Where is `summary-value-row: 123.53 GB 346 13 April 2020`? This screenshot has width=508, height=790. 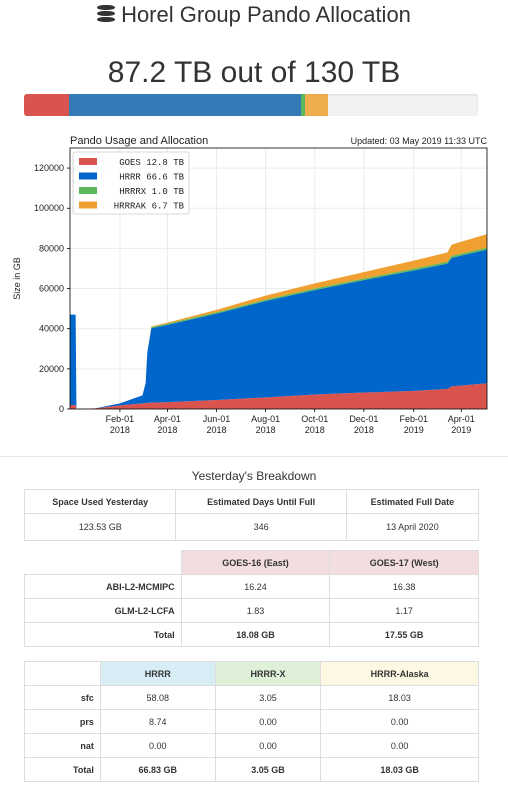
summary-value-row: 123.53 GB 346 13 April 2020 is located at coordinates (251, 527).